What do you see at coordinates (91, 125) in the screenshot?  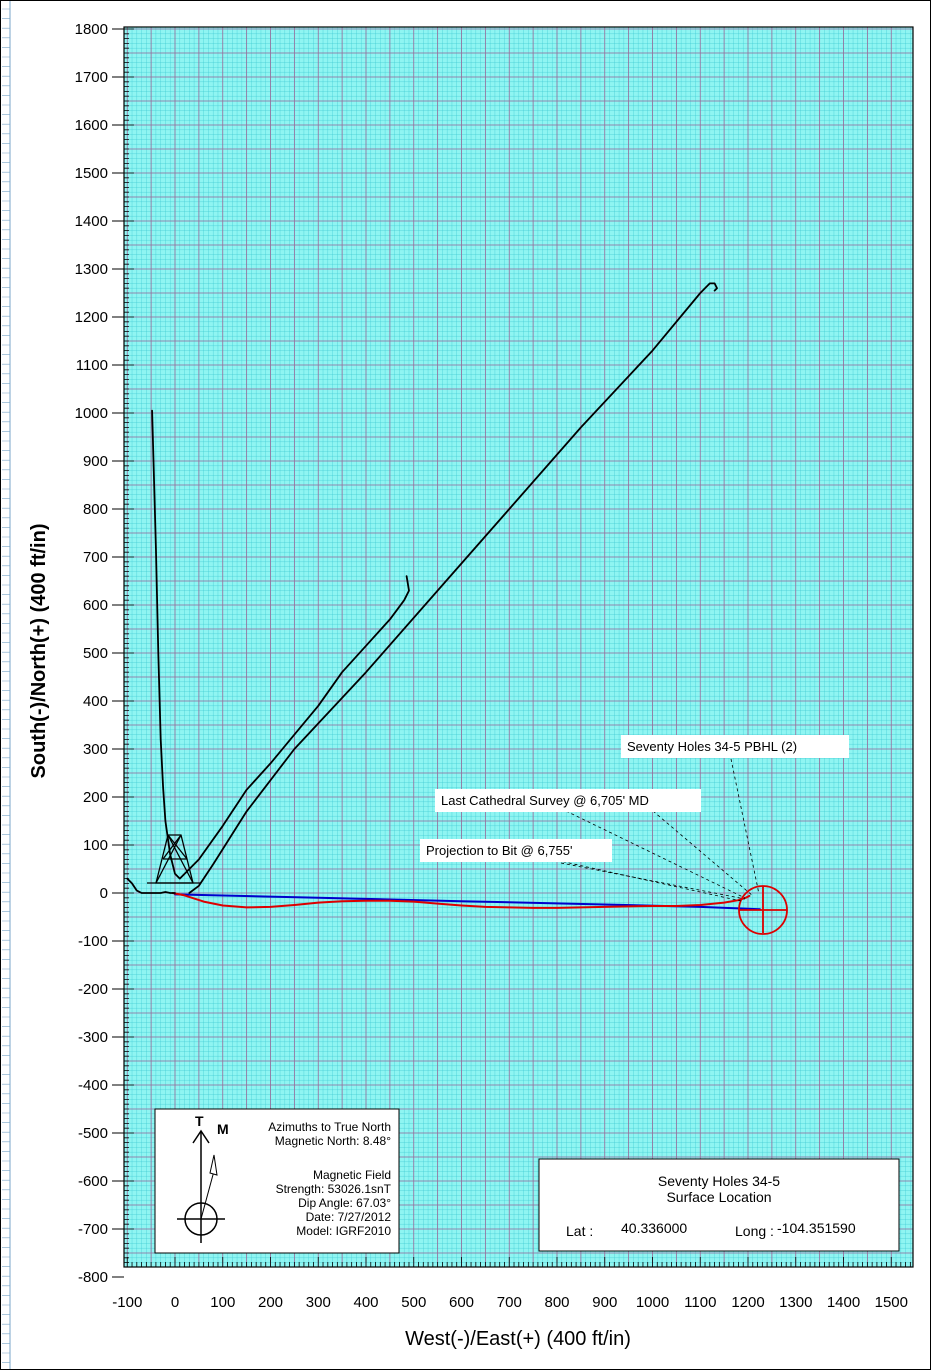 I see `y-tick-label: 1600` at bounding box center [91, 125].